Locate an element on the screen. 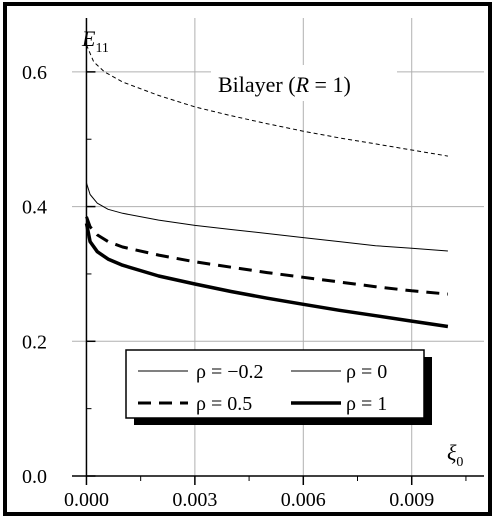  legend-label-rho-0: ρ = 0 is located at coordinates (366, 372).